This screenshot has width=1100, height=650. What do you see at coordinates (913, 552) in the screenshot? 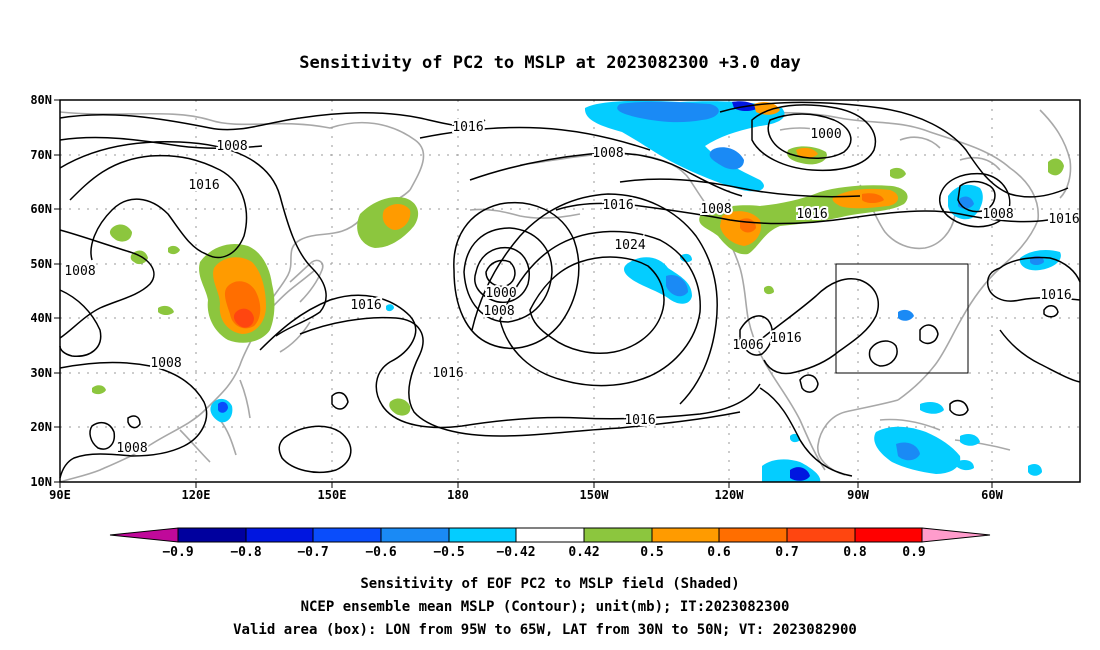
I see `colorbar-label: 0.9` at bounding box center [913, 552].